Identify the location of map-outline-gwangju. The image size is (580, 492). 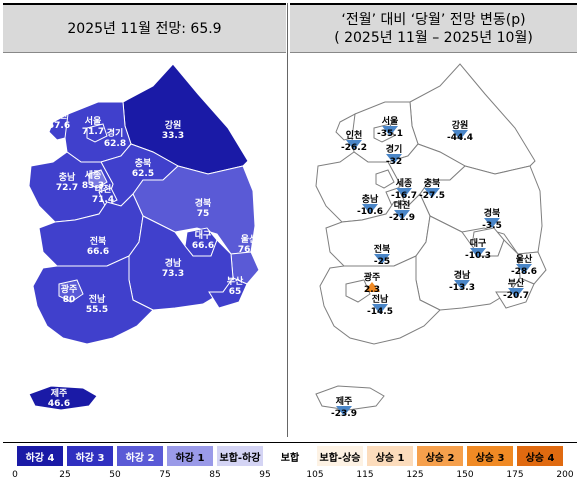
(358, 291).